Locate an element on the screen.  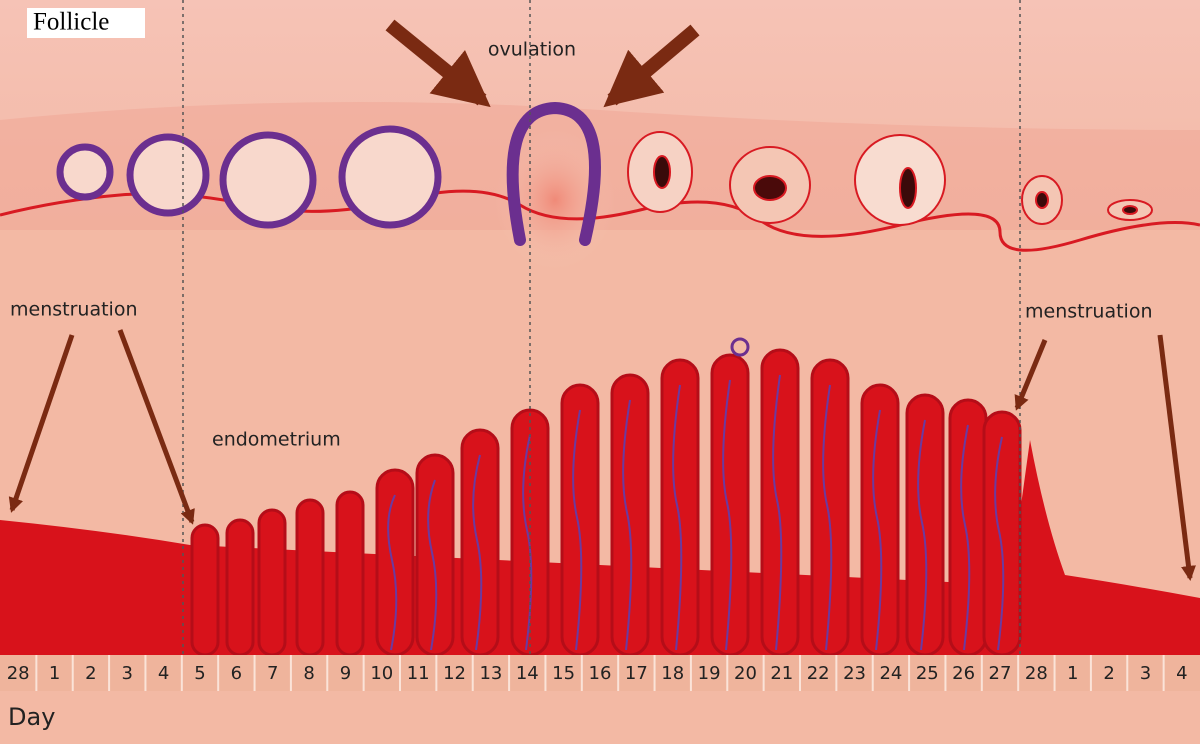
day-label: 5 is located at coordinates (199, 673).